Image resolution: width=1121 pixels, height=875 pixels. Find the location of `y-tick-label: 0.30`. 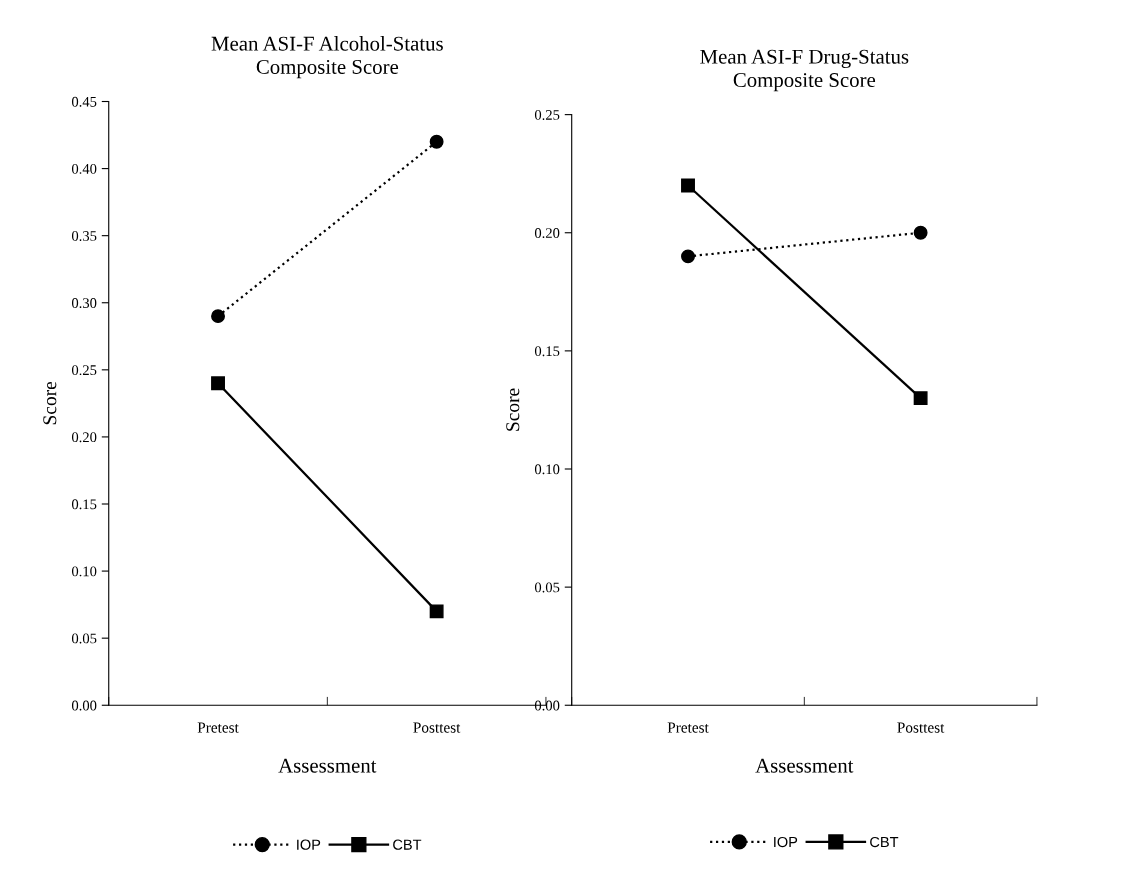

y-tick-label: 0.30 is located at coordinates (84, 303).